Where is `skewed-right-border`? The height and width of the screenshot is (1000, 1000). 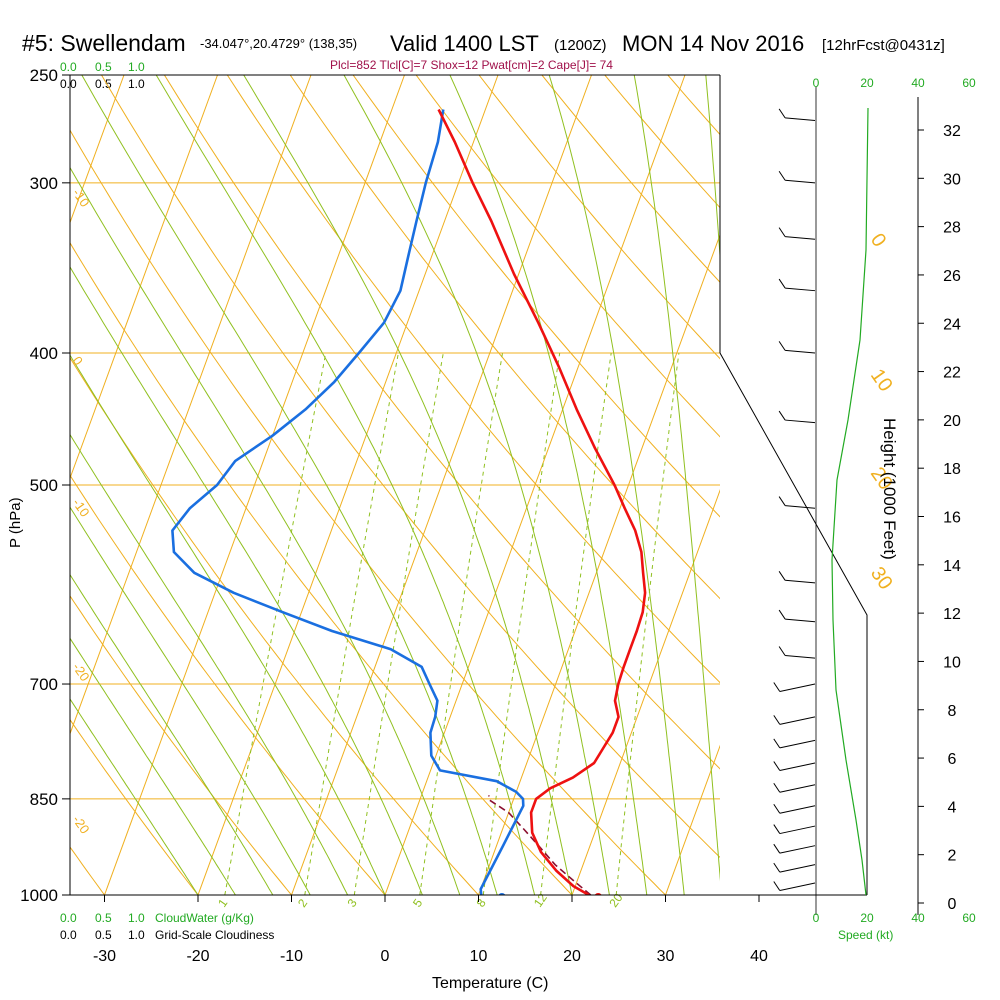
skewed-right-border is located at coordinates (793, 623).